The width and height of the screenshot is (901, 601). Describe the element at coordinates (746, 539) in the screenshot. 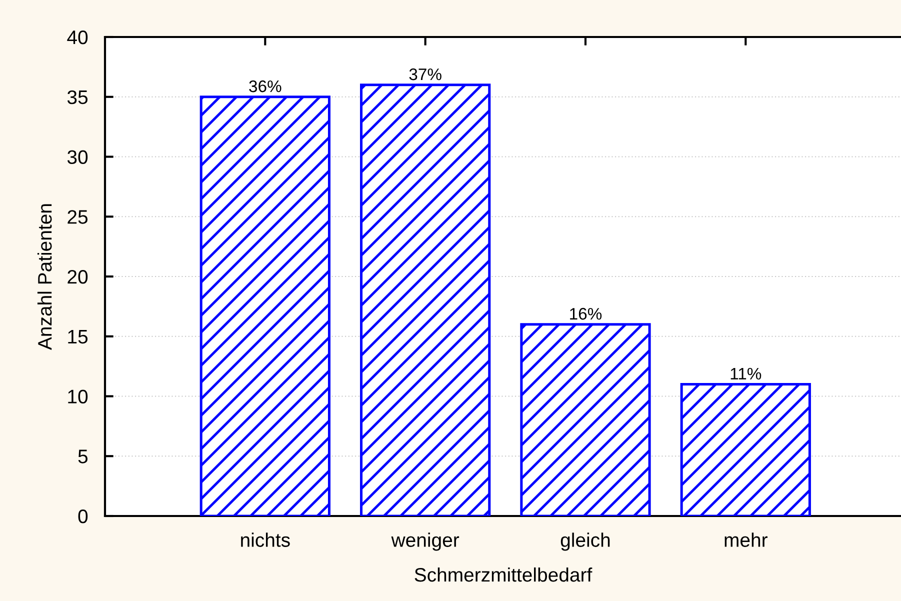

I see `x-tick-label: mehr` at that location.